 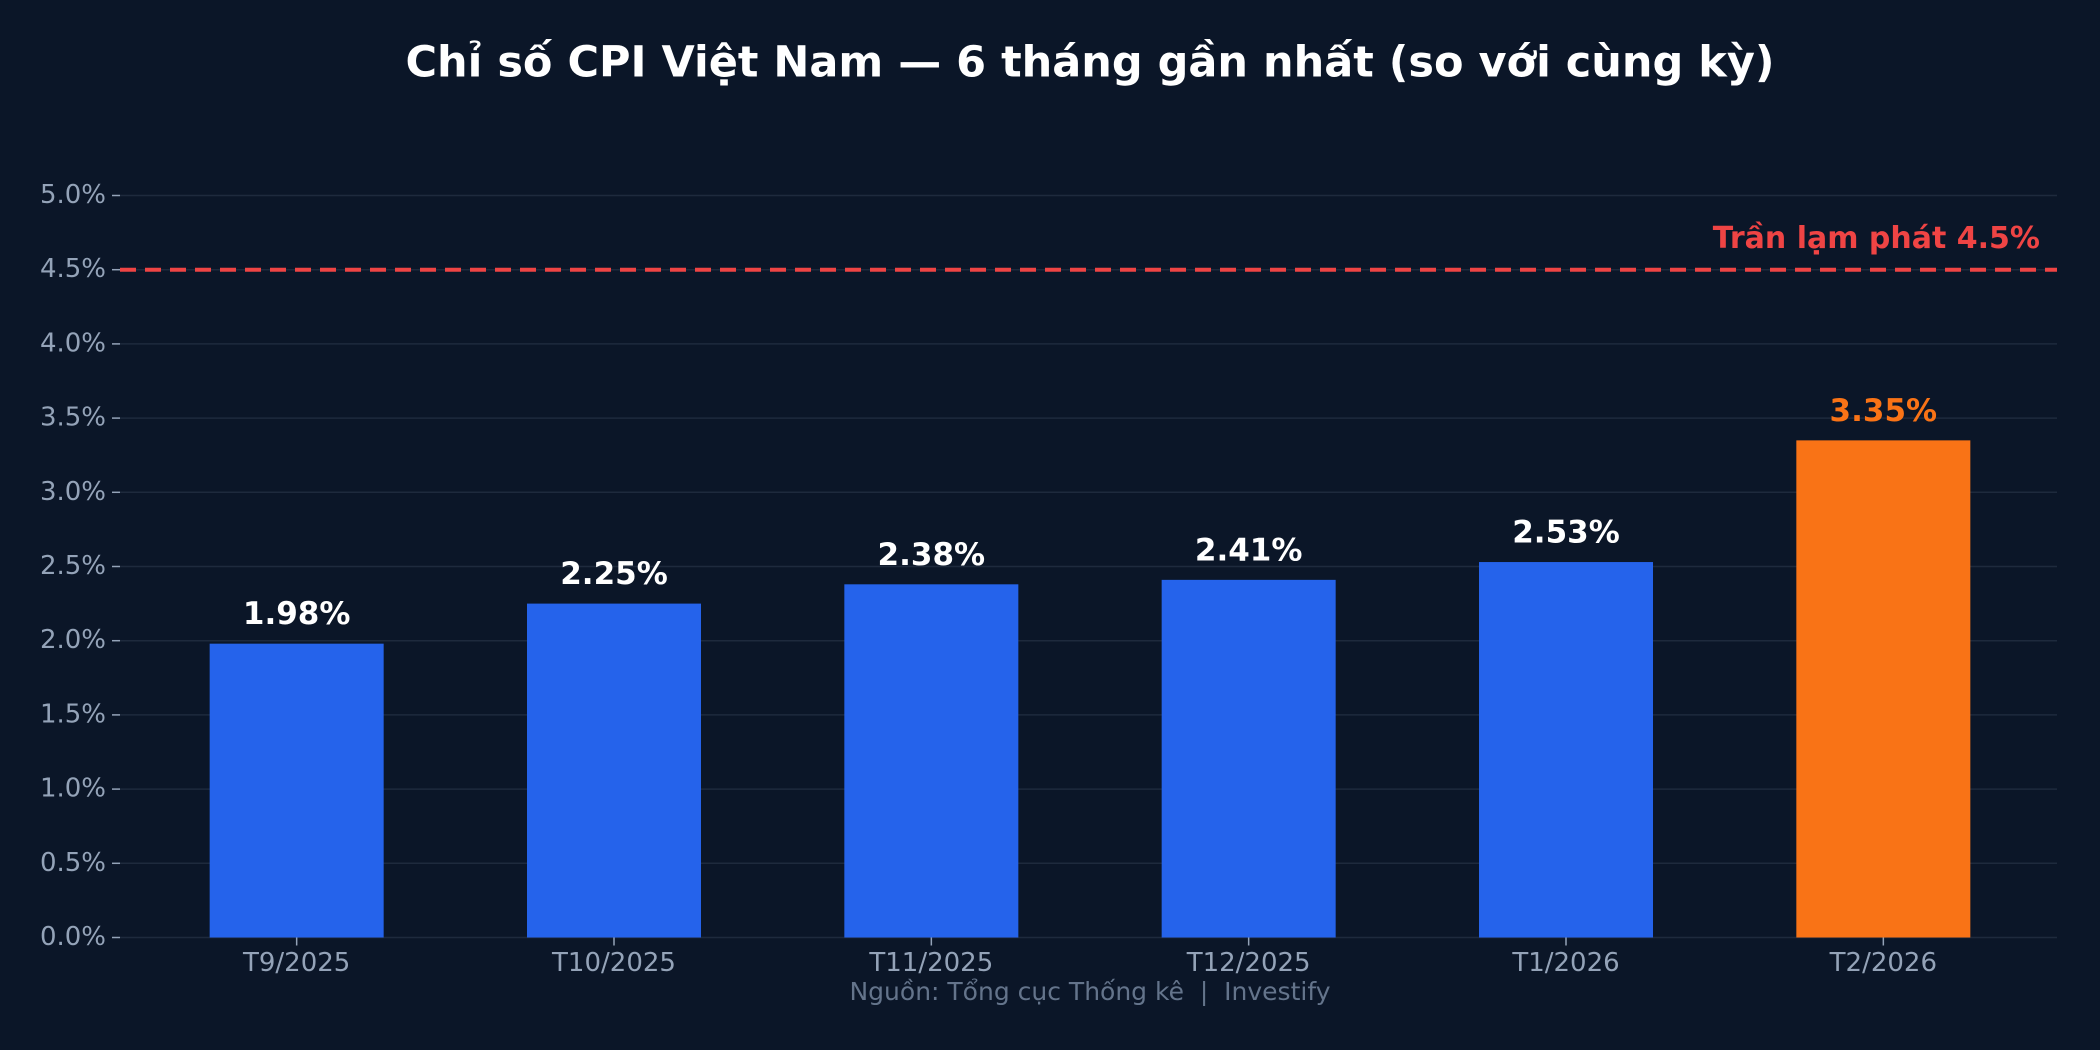 What do you see at coordinates (73, 640) in the screenshot?
I see `y-tick-label: 2.0%` at bounding box center [73, 640].